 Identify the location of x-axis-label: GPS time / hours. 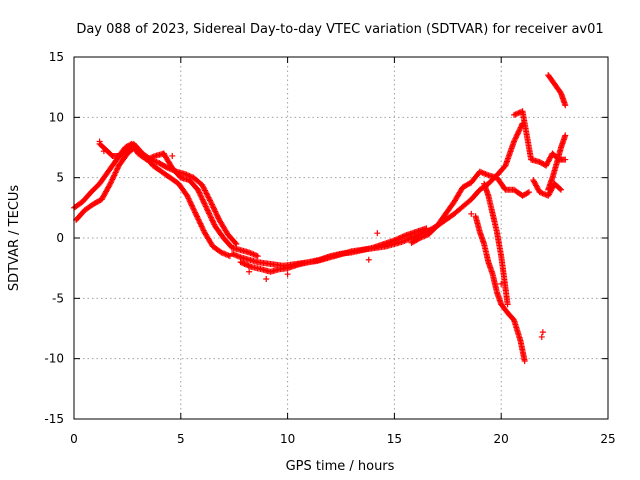
(340, 466).